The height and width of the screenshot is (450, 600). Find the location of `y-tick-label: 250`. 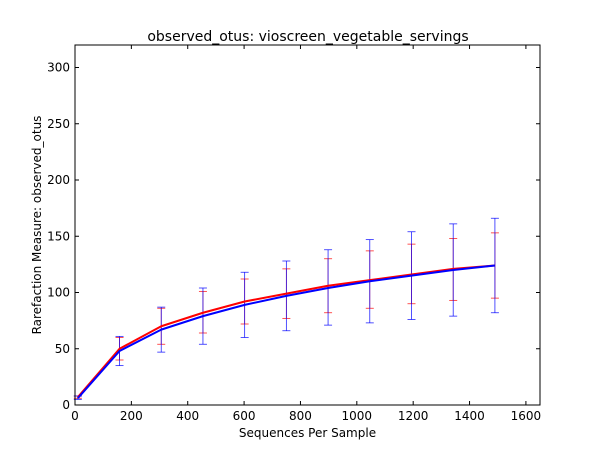

y-tick-label: 250 is located at coordinates (58, 124).